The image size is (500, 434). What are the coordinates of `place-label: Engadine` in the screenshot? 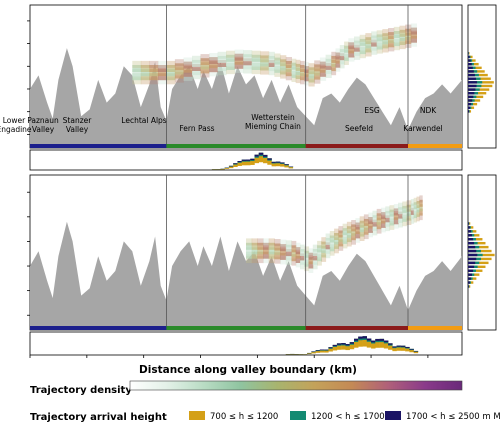 It's located at (16, 129).